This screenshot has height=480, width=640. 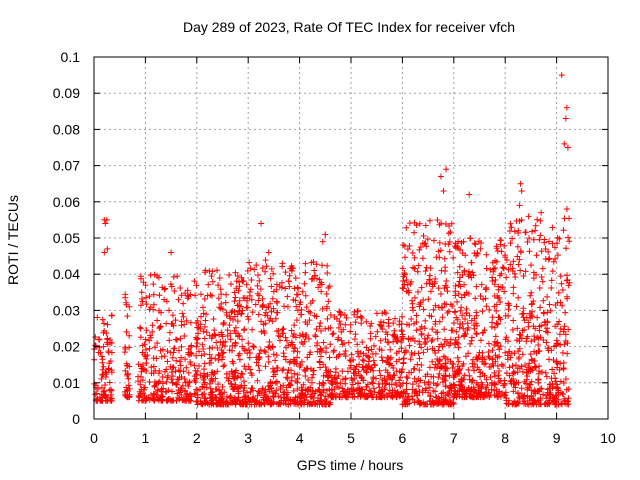 I want to click on y-tick-label: 0.06, so click(x=66, y=202).